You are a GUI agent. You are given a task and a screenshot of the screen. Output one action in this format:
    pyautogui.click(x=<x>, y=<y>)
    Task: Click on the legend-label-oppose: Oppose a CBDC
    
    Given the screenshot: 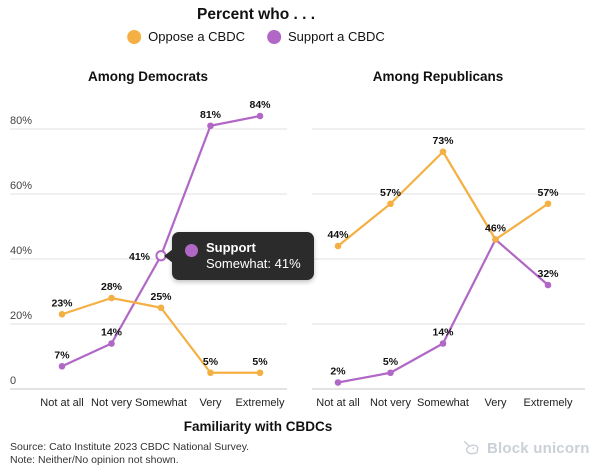 What is the action you would take?
    pyautogui.click(x=196, y=36)
    